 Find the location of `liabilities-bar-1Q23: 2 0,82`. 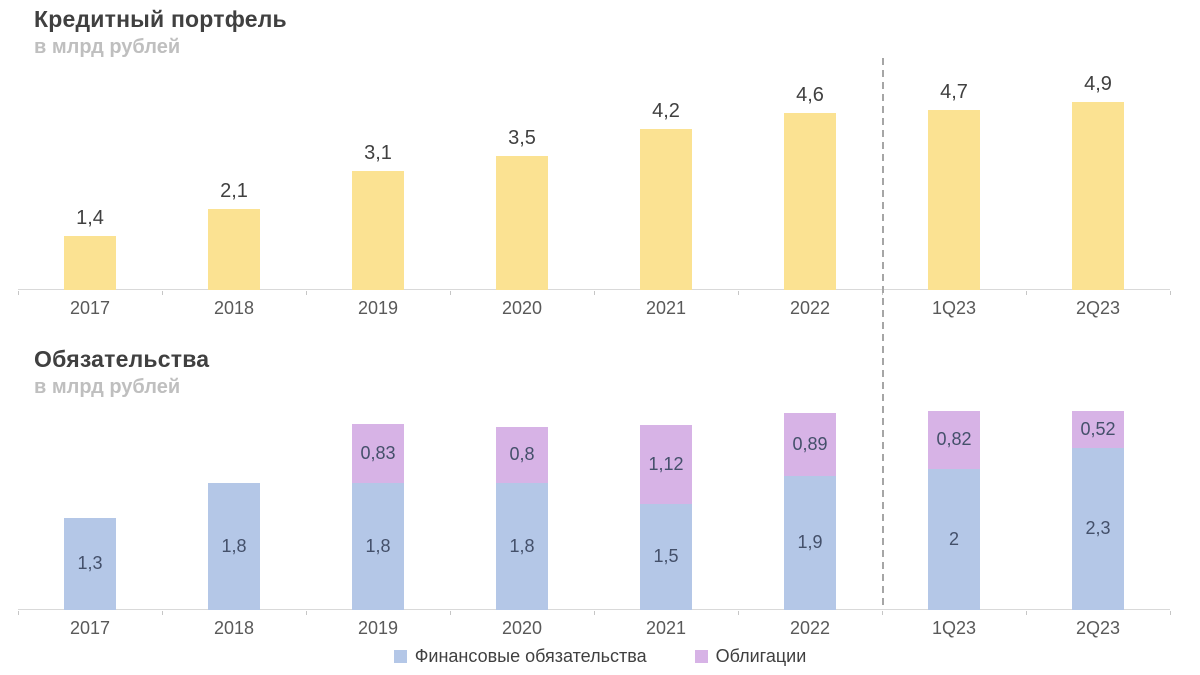

liabilities-bar-1Q23: 2 0,82 is located at coordinates (954, 510).